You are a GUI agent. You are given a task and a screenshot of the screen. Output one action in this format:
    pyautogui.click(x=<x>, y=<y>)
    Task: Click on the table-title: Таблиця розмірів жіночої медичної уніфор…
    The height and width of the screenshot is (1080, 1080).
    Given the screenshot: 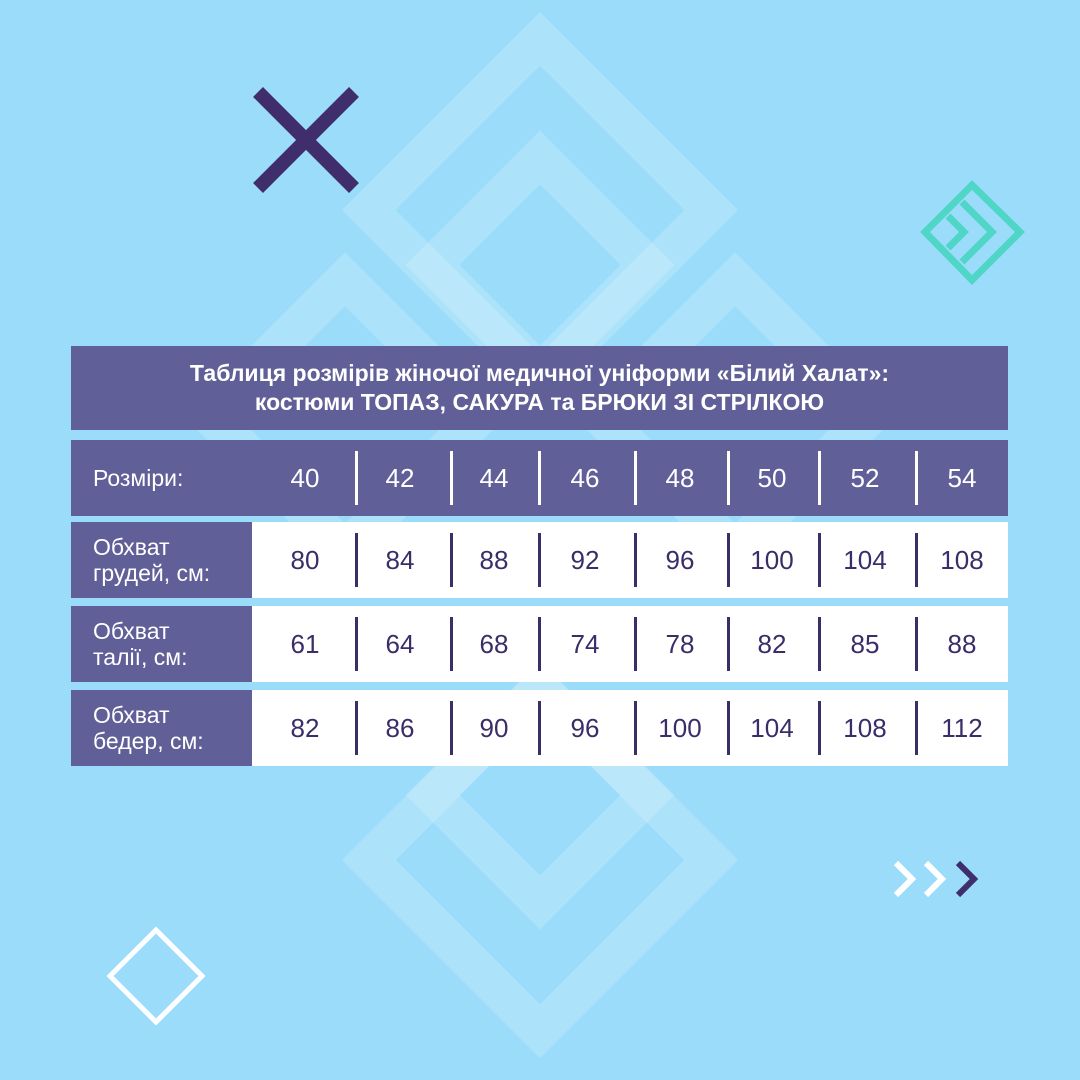 What is the action you would take?
    pyautogui.click(x=539, y=388)
    